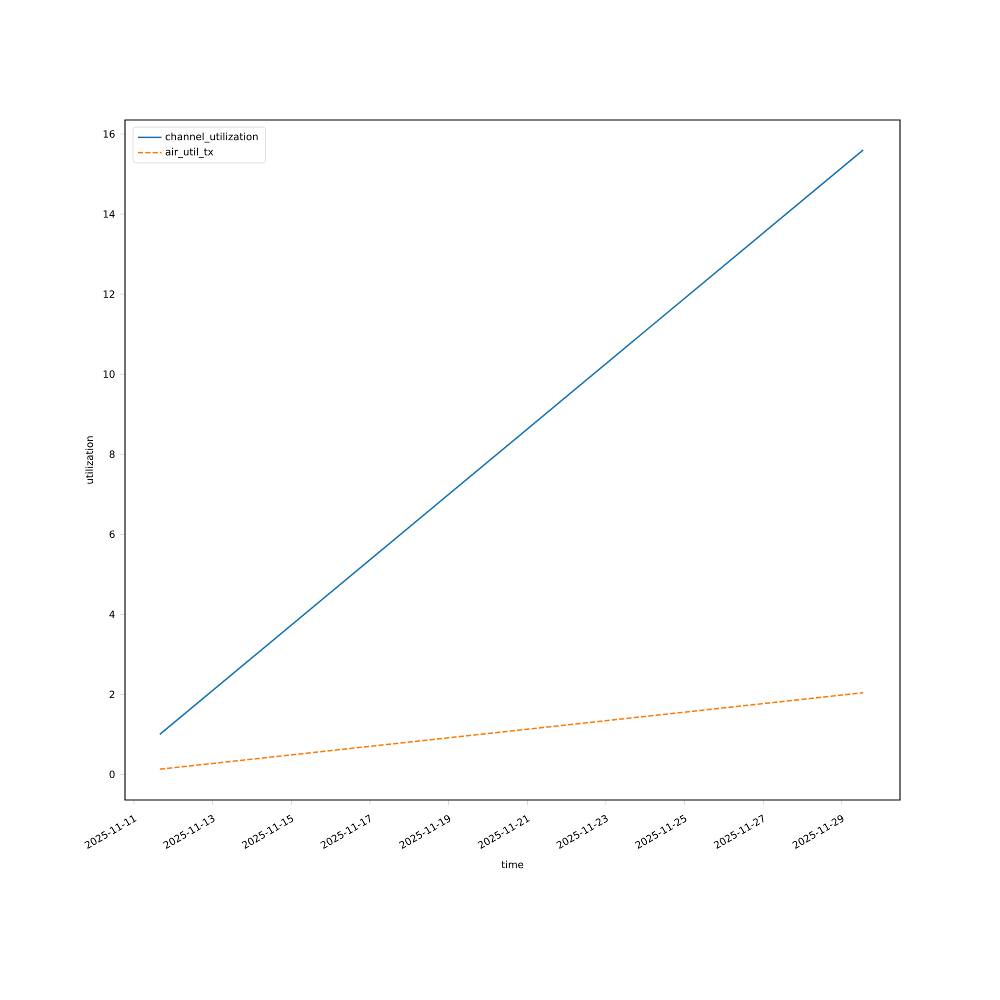 This screenshot has width=1000, height=1000. Describe the element at coordinates (112, 774) in the screenshot. I see `y-tick-label: 0` at that location.